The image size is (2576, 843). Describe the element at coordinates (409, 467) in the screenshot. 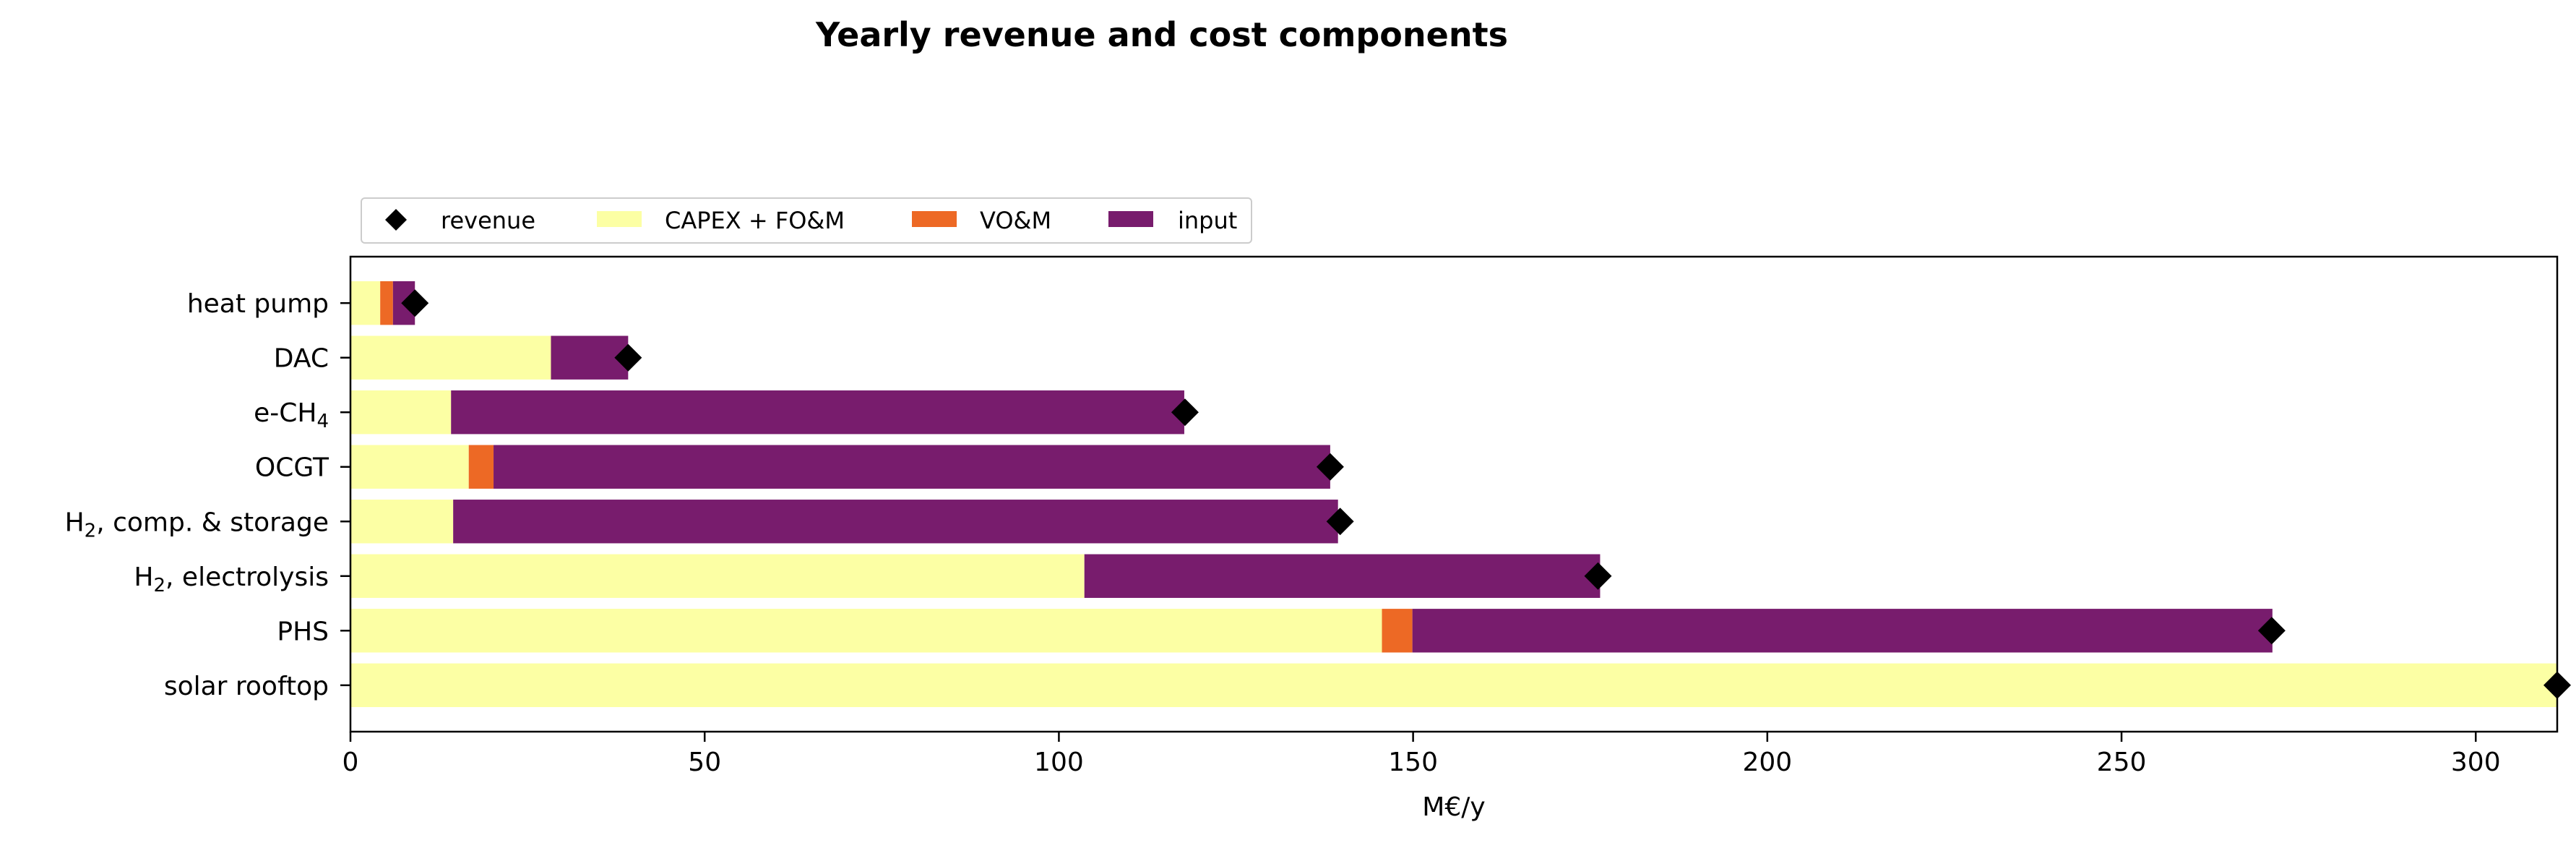

I see `bar-segment-s0-c3` at that location.